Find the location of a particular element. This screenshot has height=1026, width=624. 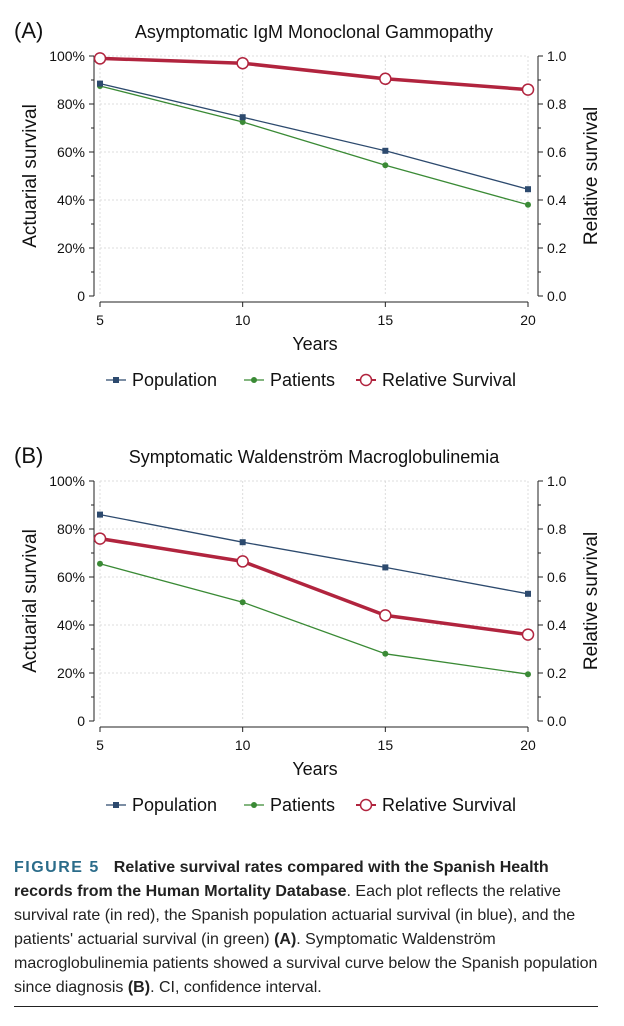

chart-a-ytick-left-label: 100% is located at coordinates (67, 56).